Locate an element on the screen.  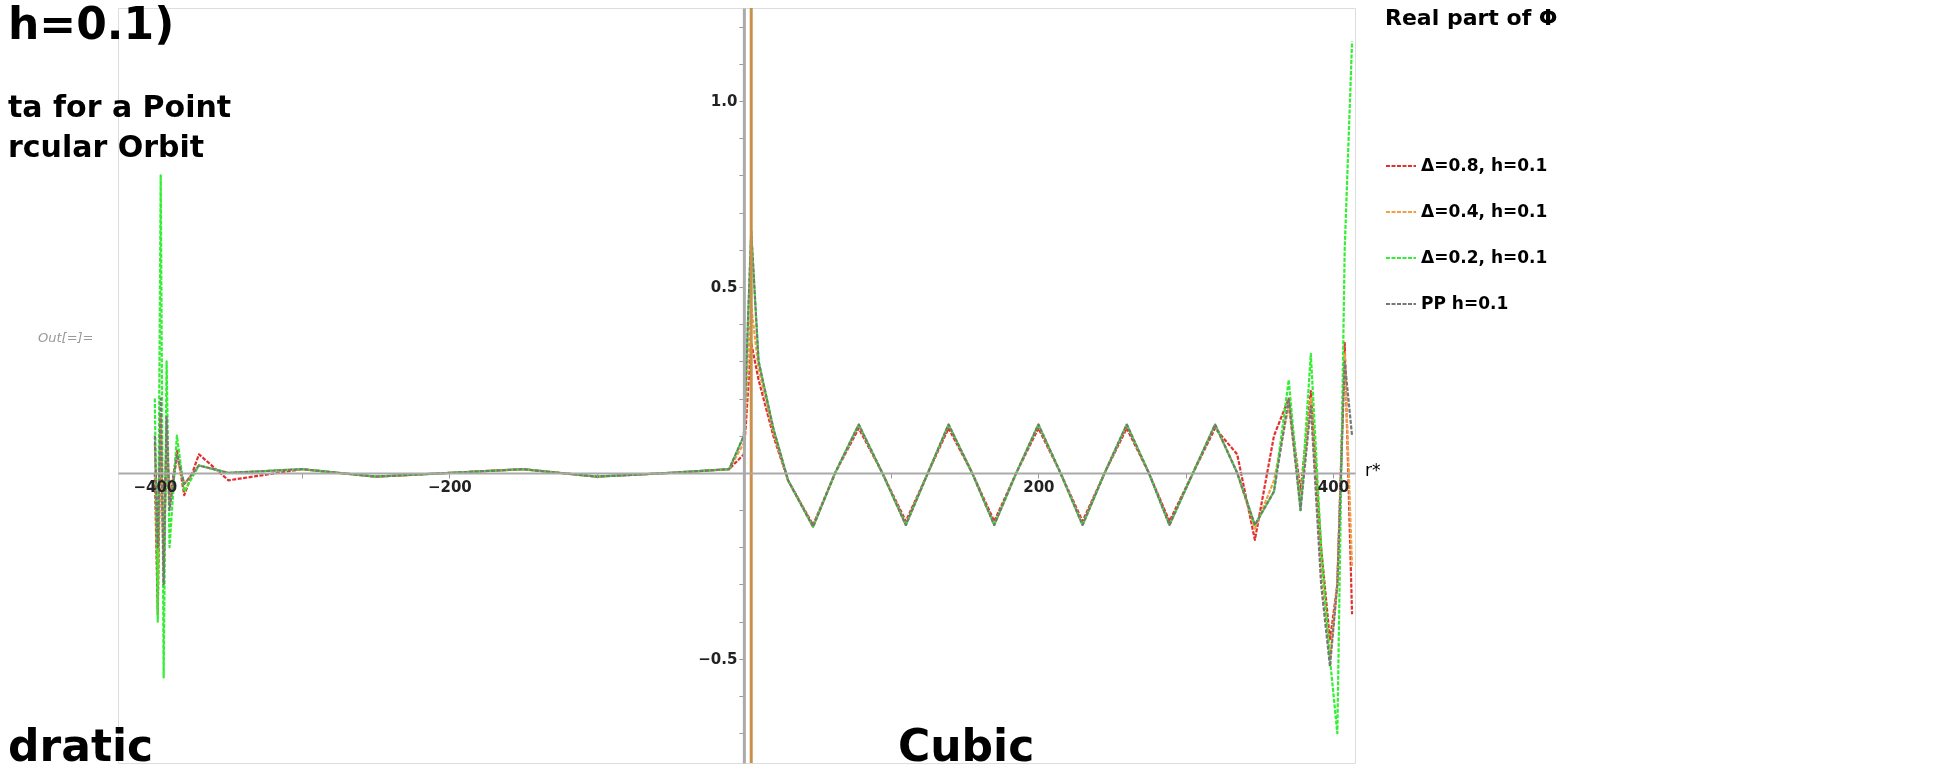
legend-label: PP h=0.1 is located at coordinates (1465, 303).